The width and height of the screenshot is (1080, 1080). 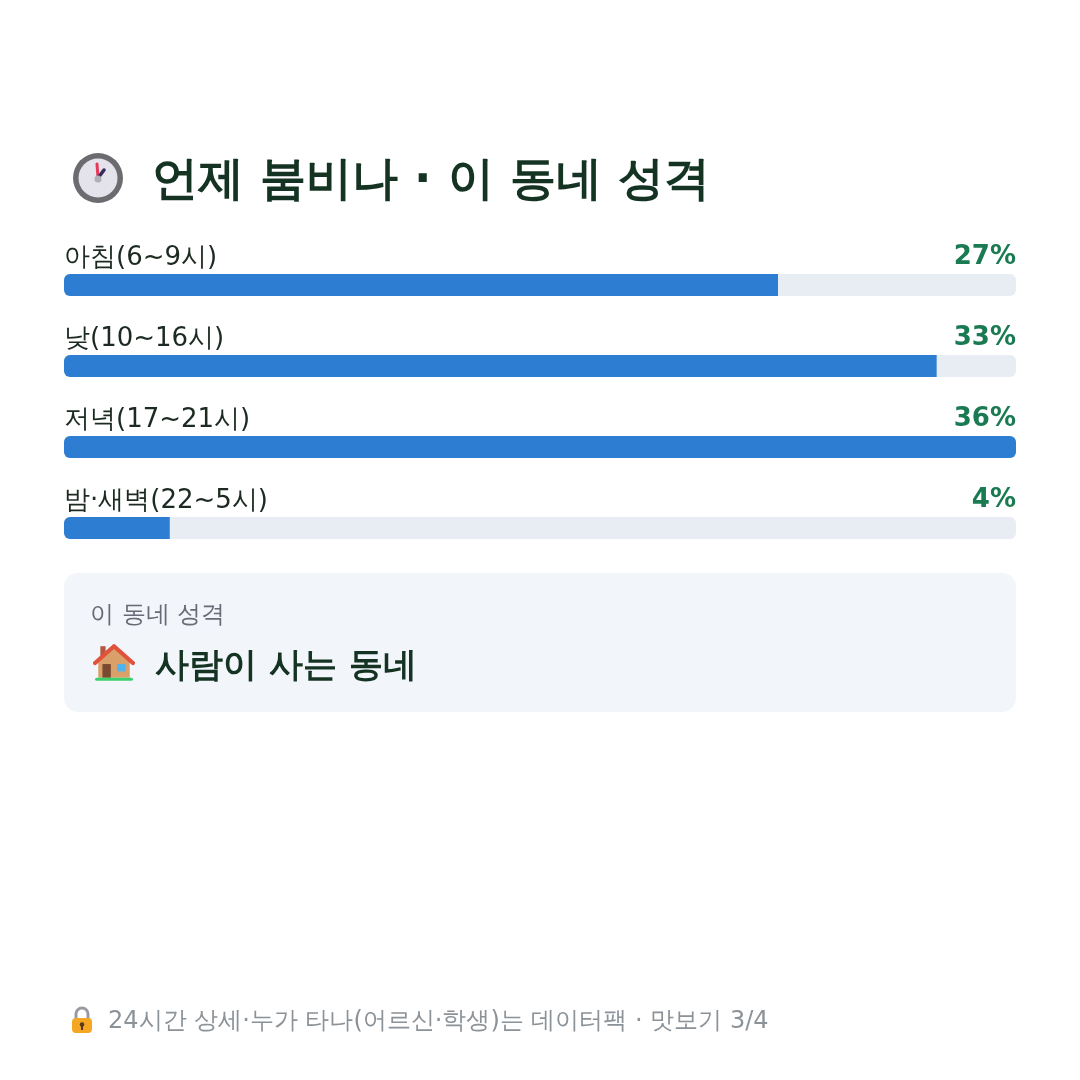 I want to click on y-tick-label: 밤·새벽(22~5시), so click(x=166, y=499).